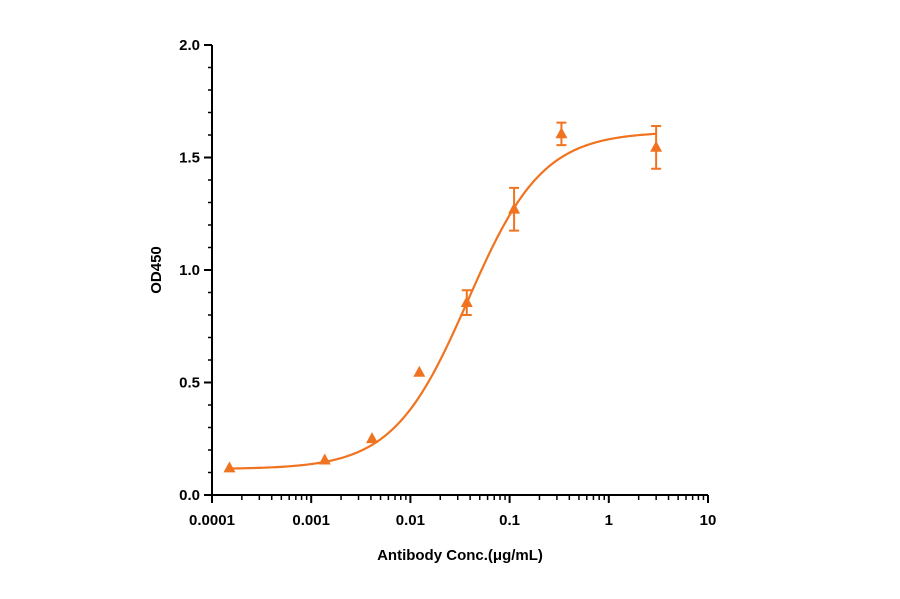 This screenshot has height=599, width=900. What do you see at coordinates (509, 520) in the screenshot?
I see `x-tick-label: 0.1` at bounding box center [509, 520].